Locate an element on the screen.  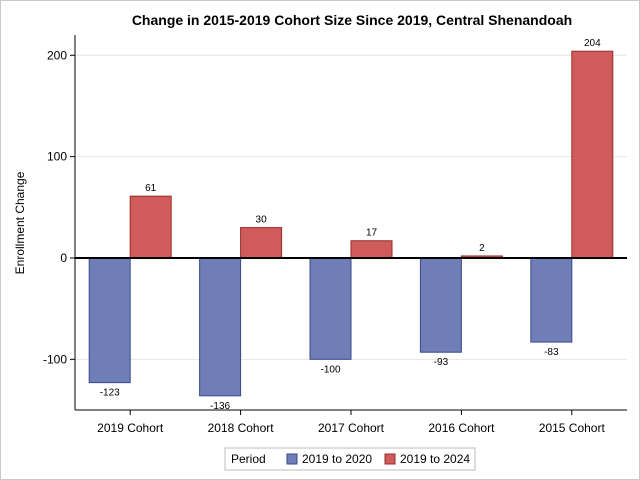
data-label: 61 is located at coordinates (151, 188).